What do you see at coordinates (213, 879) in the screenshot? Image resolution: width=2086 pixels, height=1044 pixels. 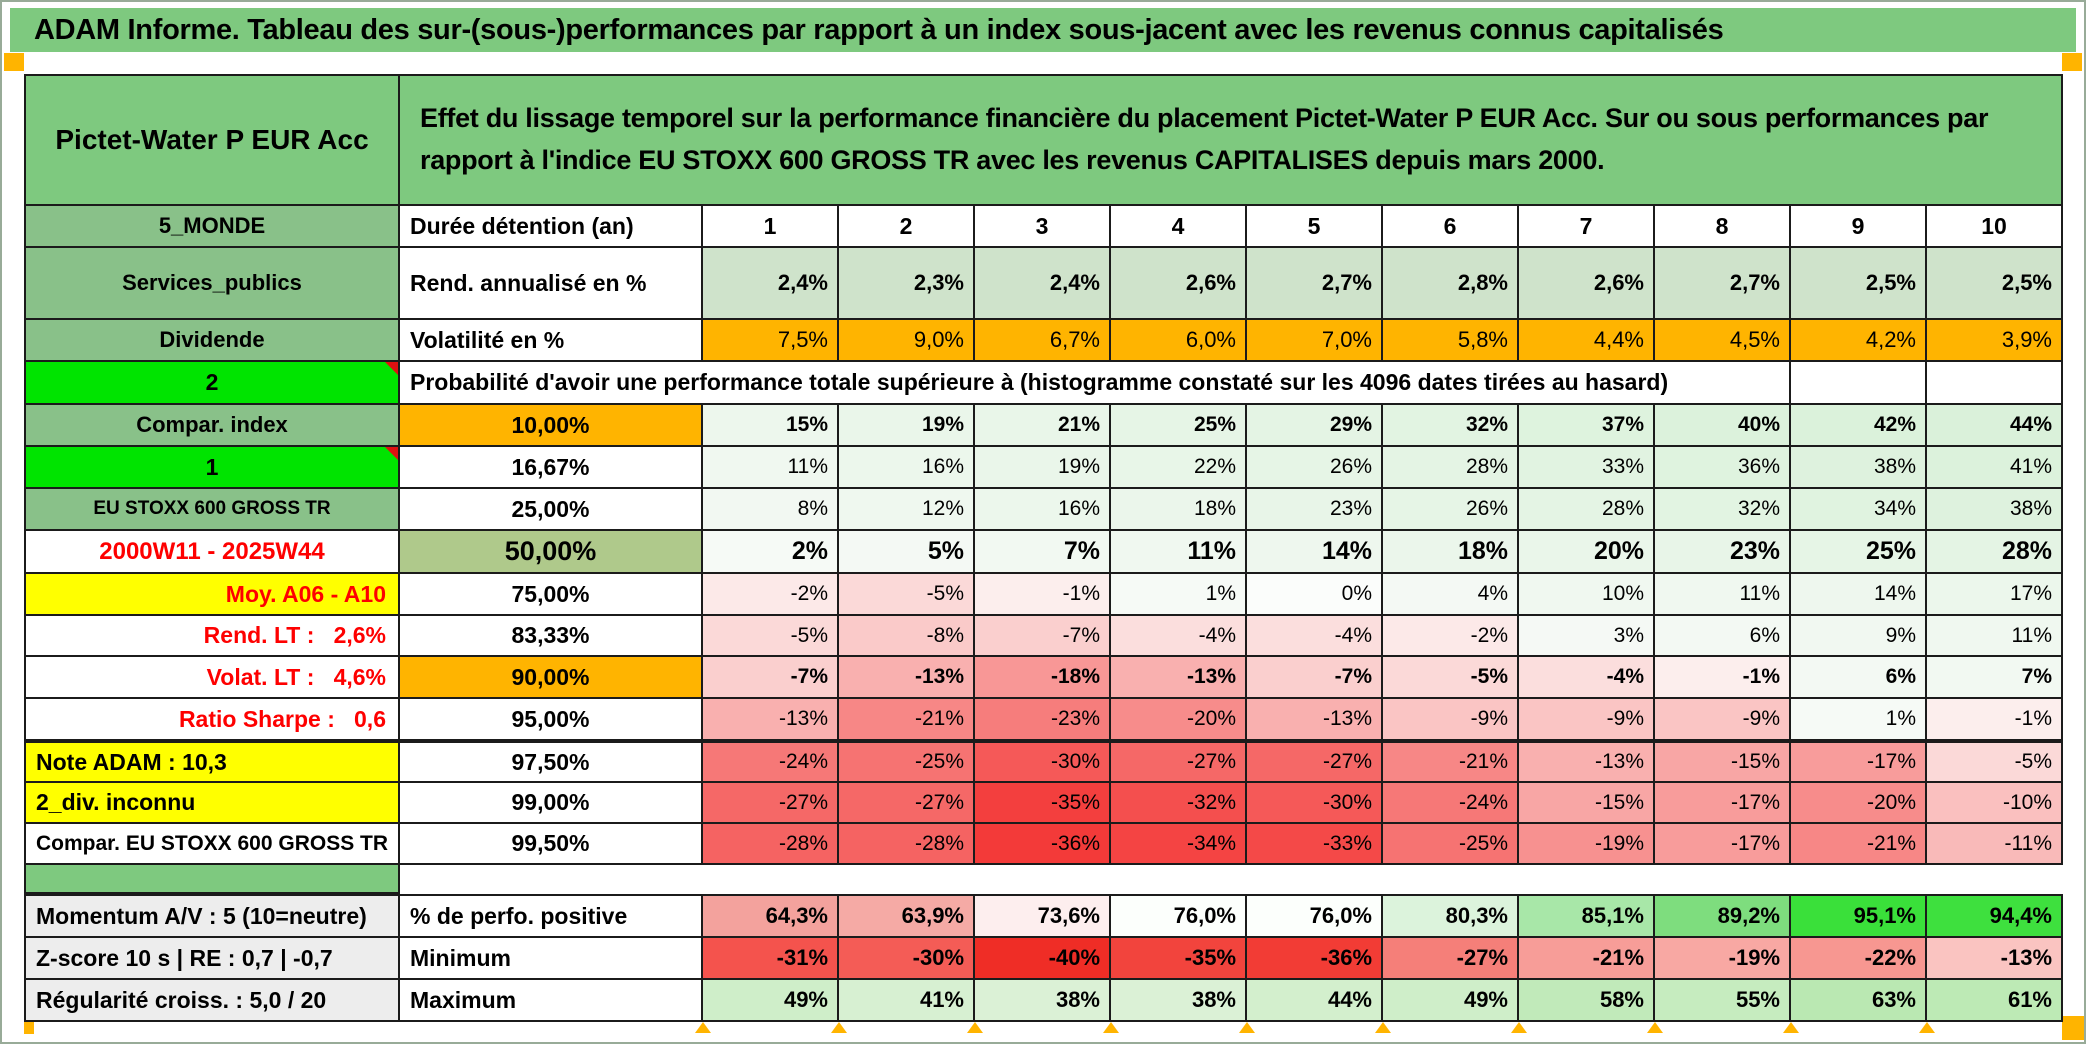 I see `row-label` at bounding box center [213, 879].